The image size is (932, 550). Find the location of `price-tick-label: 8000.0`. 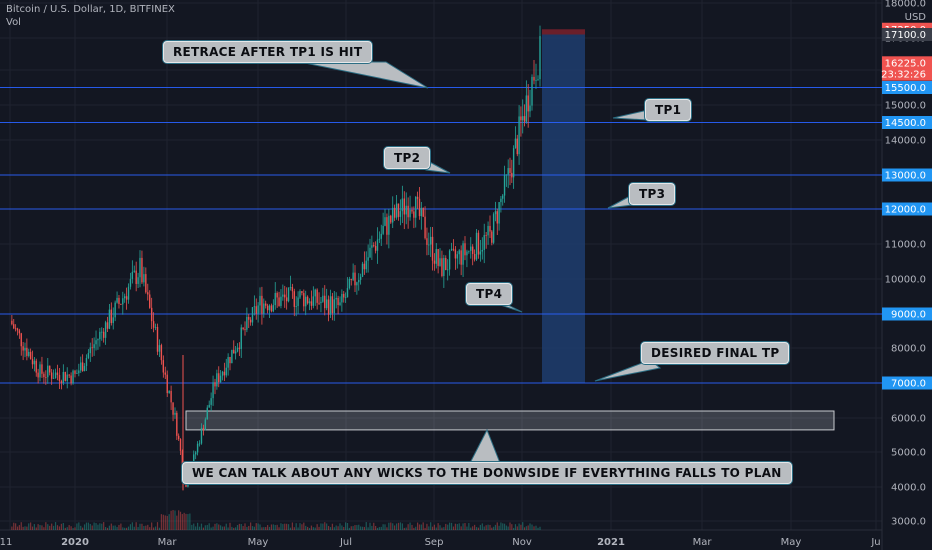

price-tick-label: 8000.0 is located at coordinates (908, 349).